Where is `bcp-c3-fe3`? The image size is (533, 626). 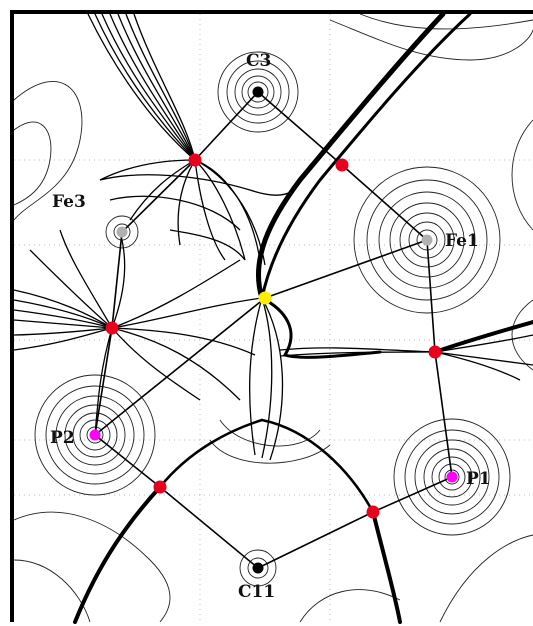 bcp-c3-fe3 is located at coordinates (195, 160).